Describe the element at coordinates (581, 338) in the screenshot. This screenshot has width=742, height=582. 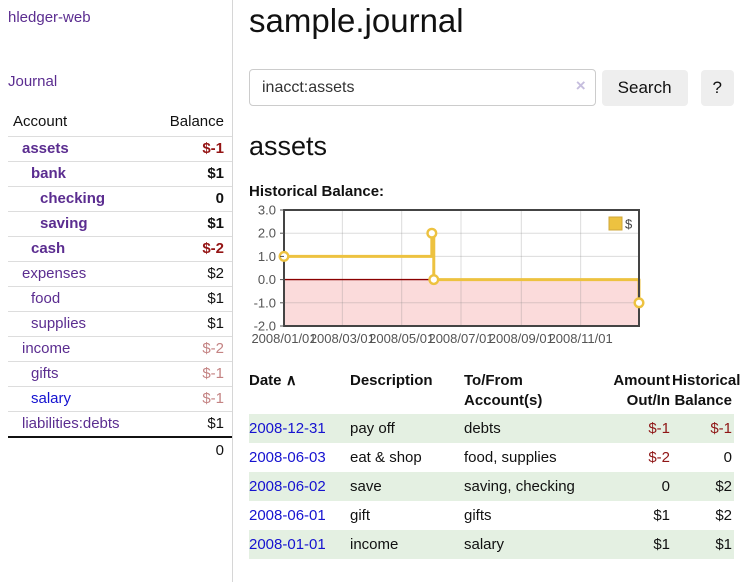
I see `chart-x-tick-label: 2008/11/01` at that location.